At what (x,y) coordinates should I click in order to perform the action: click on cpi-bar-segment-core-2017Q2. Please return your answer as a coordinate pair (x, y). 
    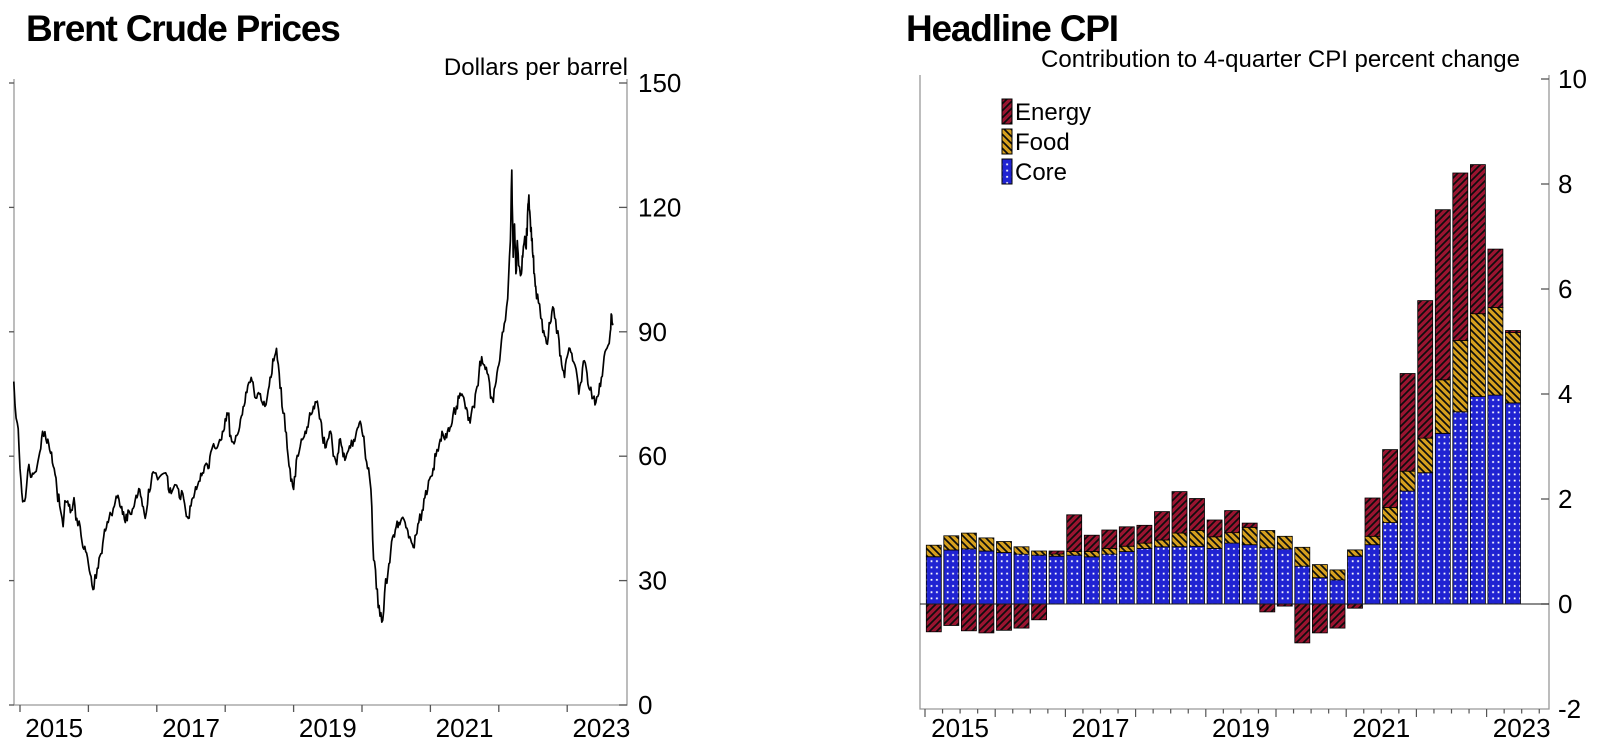
    Looking at the image, I should click on (1091, 580).